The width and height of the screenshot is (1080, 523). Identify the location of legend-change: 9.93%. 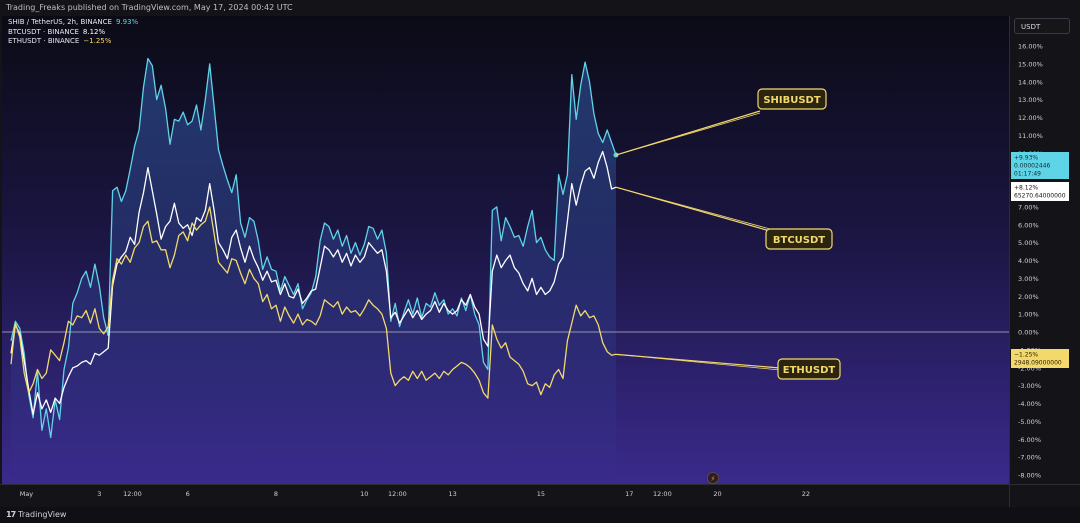
(127, 22).